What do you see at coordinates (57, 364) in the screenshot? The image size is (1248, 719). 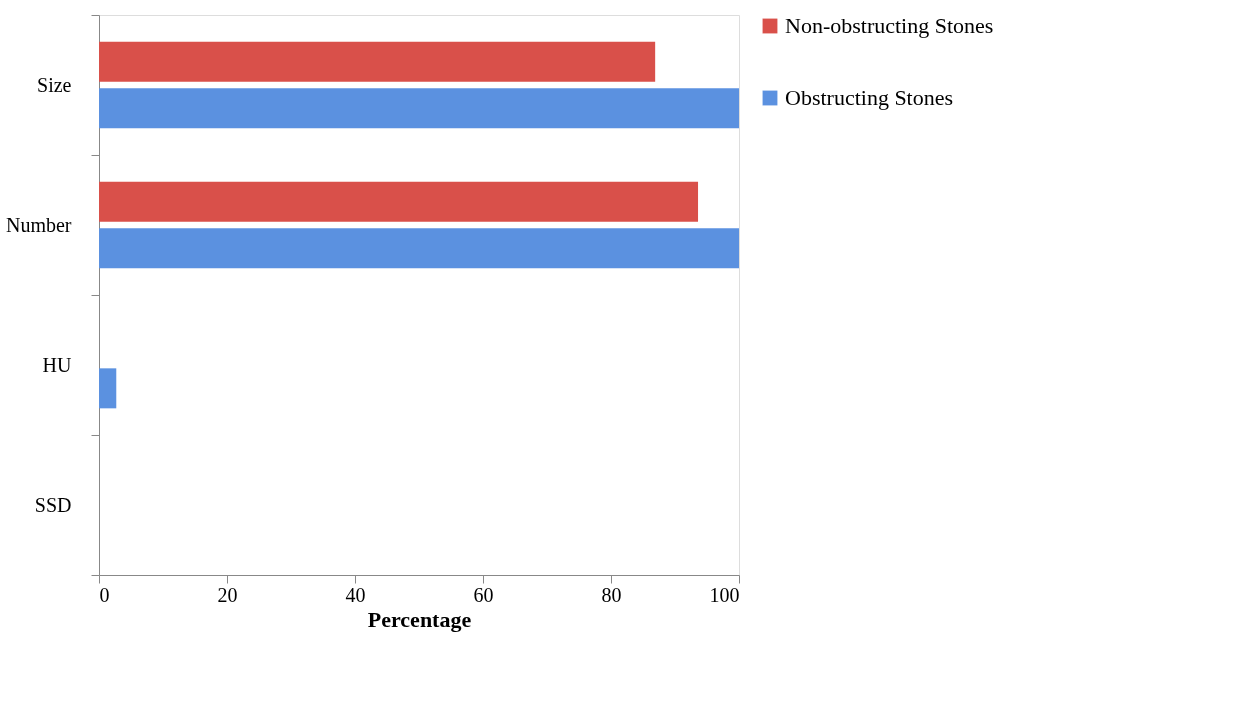 I see `y-tick-label: HU` at bounding box center [57, 364].